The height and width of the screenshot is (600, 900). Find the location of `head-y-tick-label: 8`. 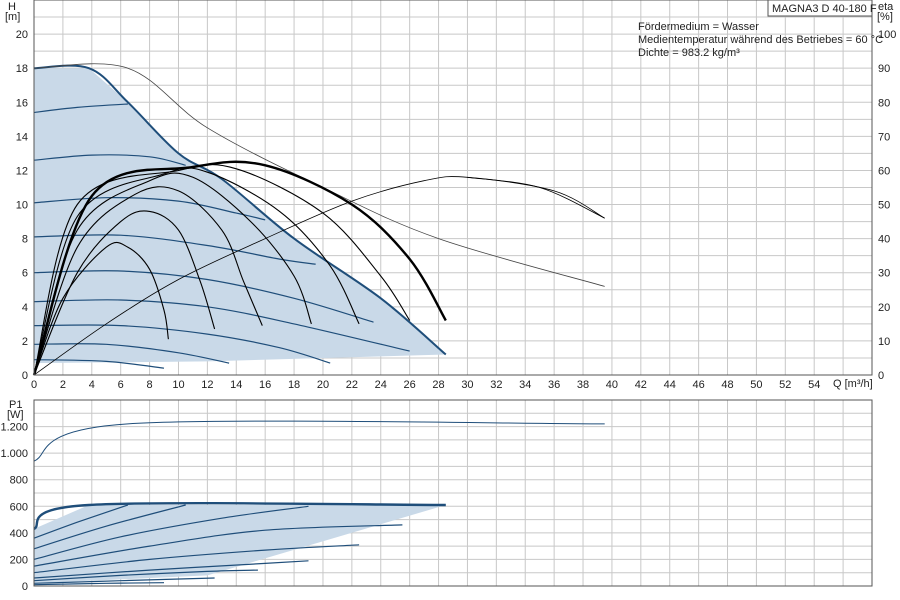

head-y-tick-label: 8 is located at coordinates (25, 240).